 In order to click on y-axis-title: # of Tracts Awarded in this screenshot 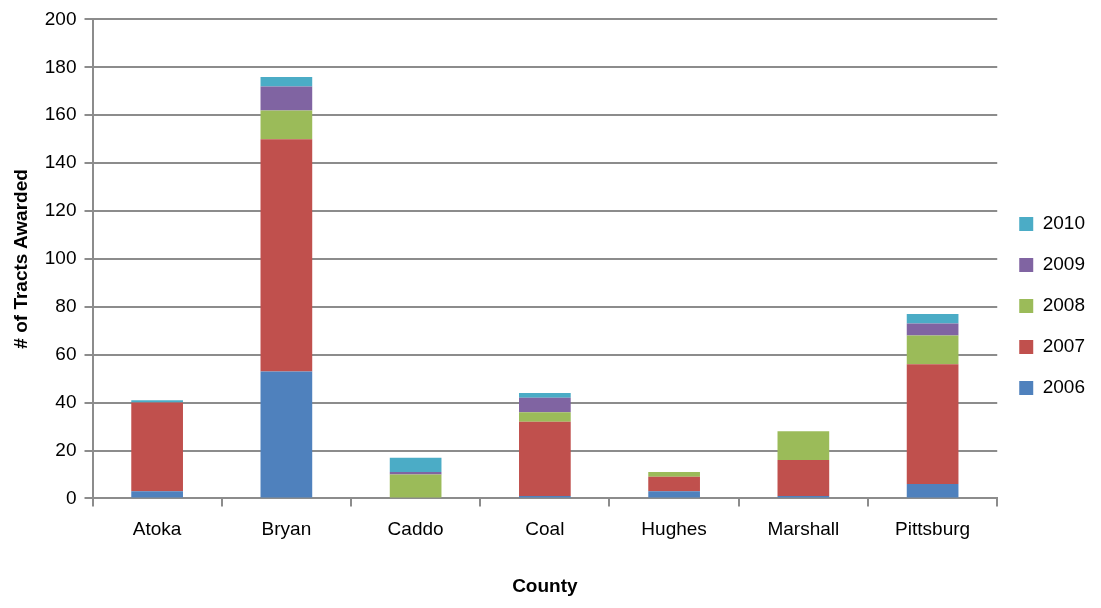, I will do `click(20, 259)`.